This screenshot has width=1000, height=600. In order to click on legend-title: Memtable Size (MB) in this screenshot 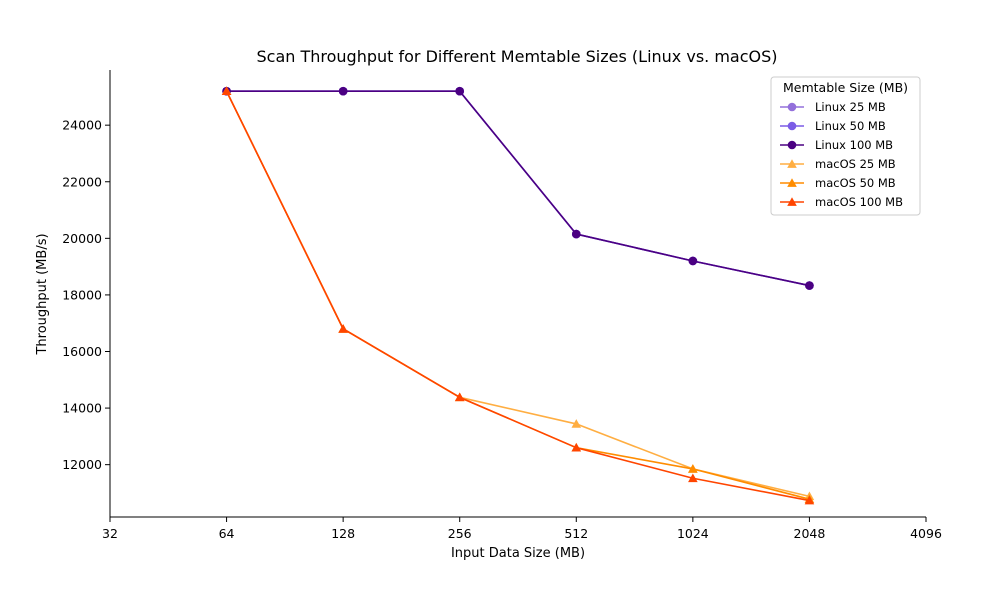, I will do `click(845, 87)`.